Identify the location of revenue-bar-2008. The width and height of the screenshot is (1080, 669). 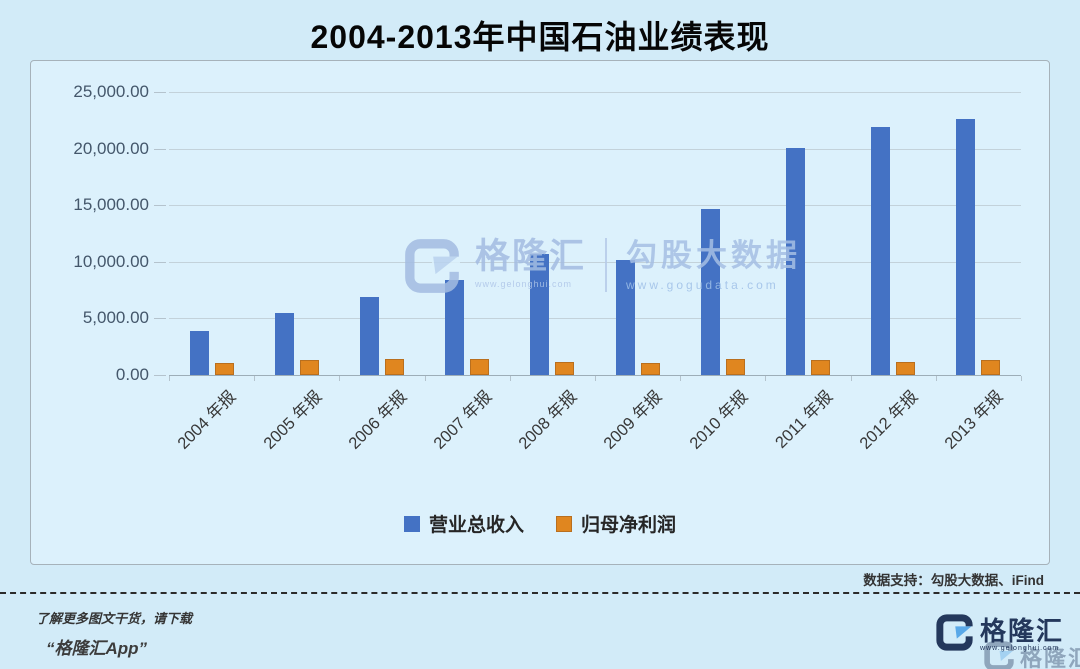
(540, 314).